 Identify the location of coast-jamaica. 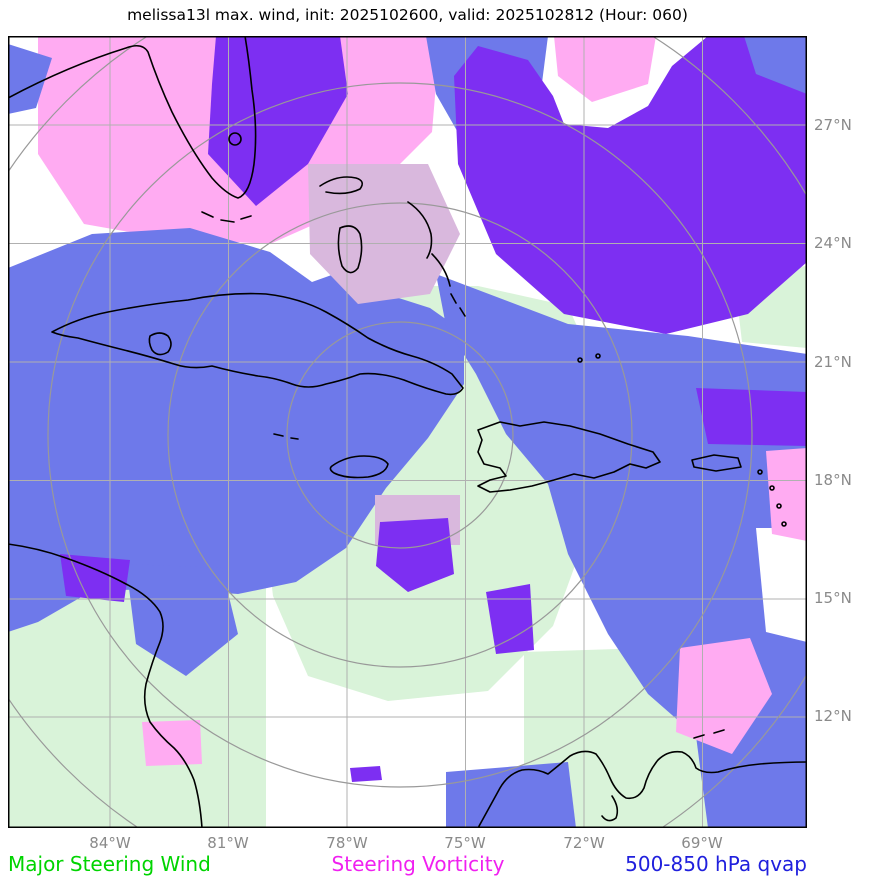
(359, 467).